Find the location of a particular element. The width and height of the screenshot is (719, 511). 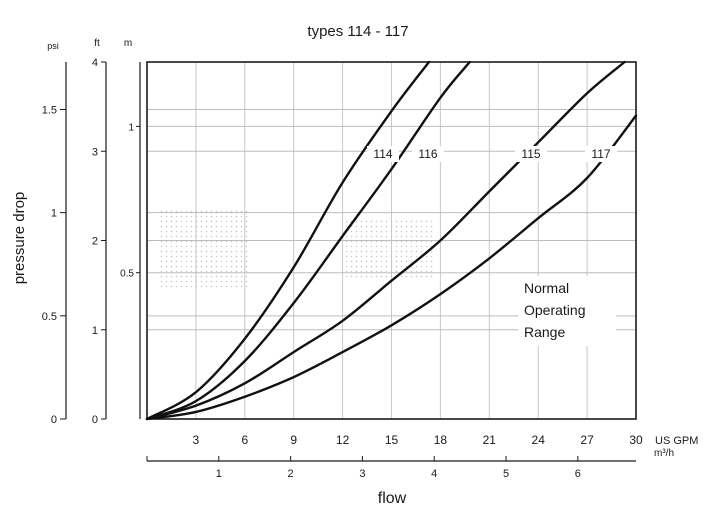

range-label-line-2: Operating is located at coordinates (554, 310).